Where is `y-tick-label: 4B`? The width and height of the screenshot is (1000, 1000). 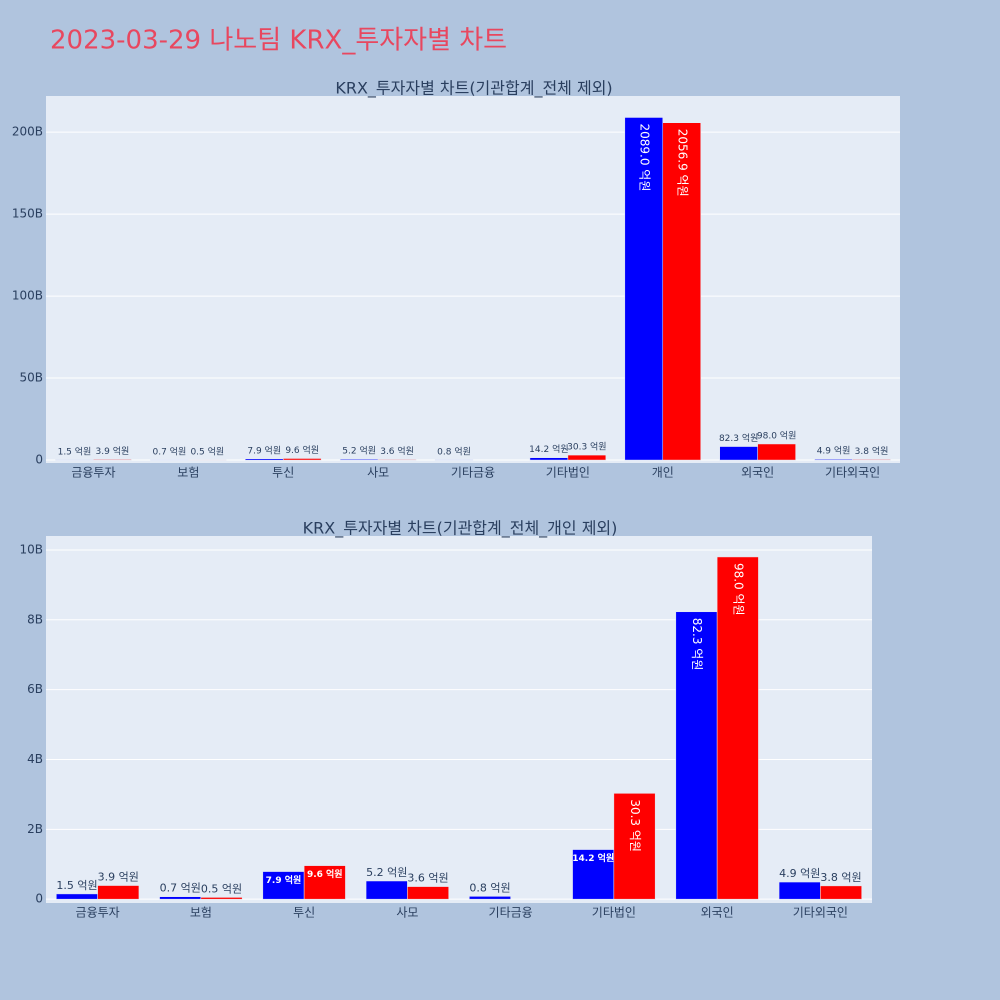 y-tick-label: 4B is located at coordinates (35, 759).